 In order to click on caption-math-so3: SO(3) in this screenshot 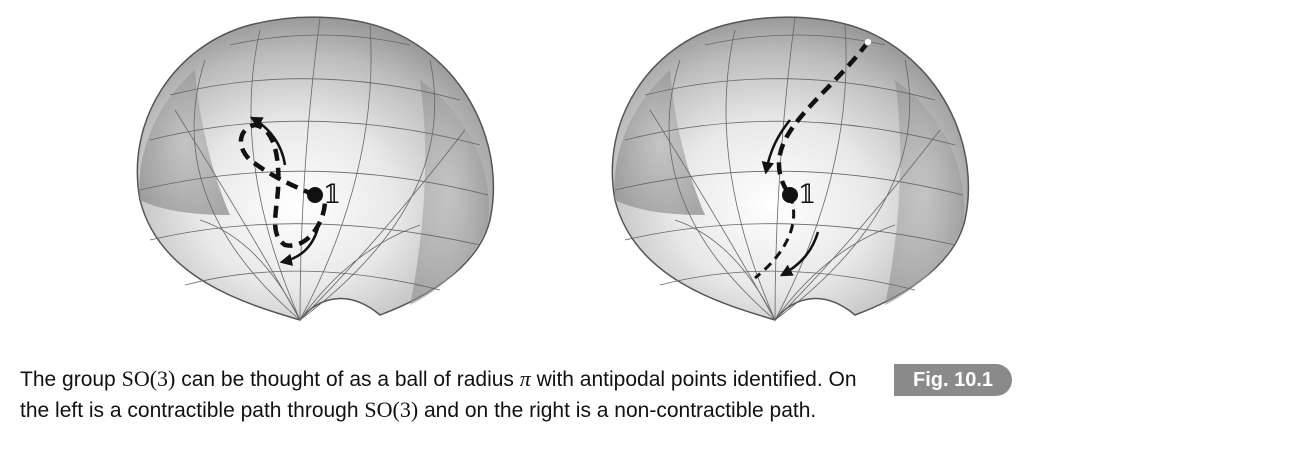, I will do `click(148, 378)`.